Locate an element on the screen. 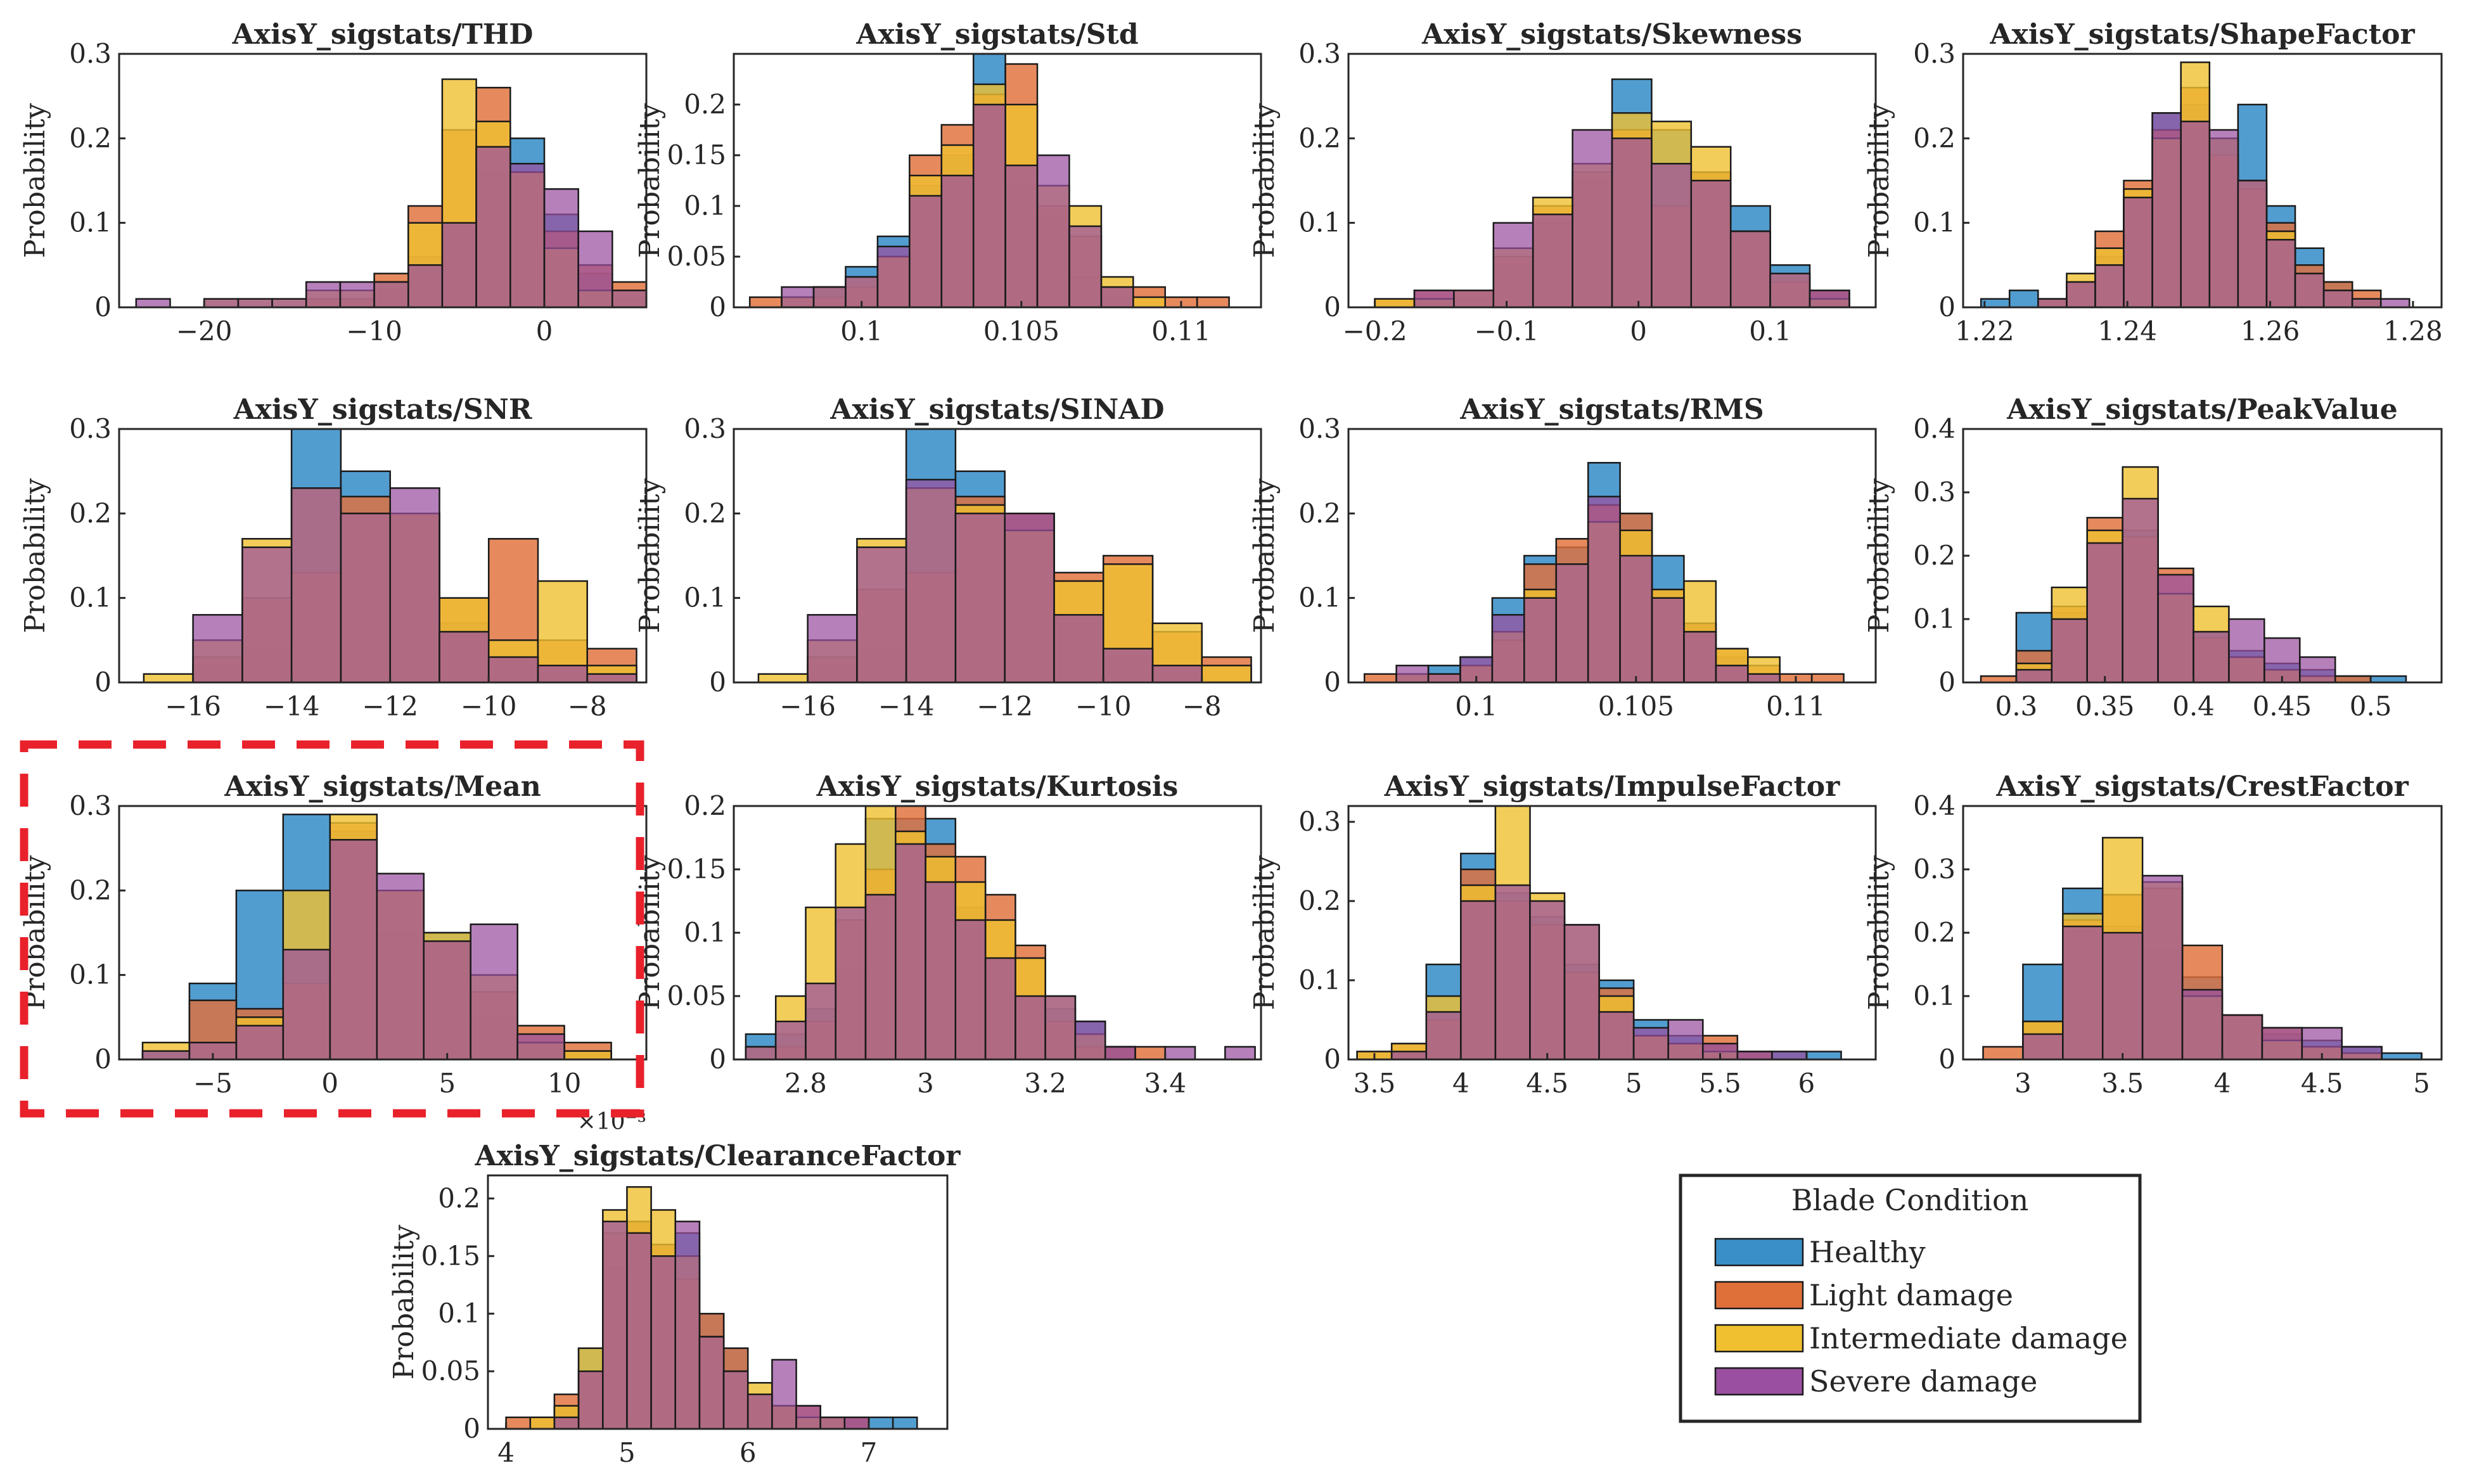 The height and width of the screenshot is (1484, 2465). legend-label-severe-damage: Severe damage is located at coordinates (1923, 1381).